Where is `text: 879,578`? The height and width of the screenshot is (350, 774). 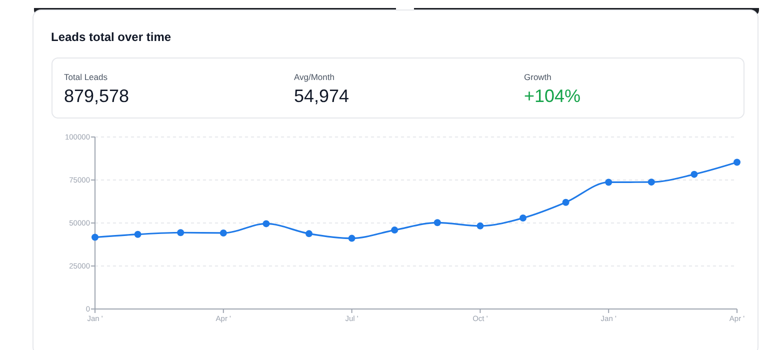 text: 879,578 is located at coordinates (97, 96).